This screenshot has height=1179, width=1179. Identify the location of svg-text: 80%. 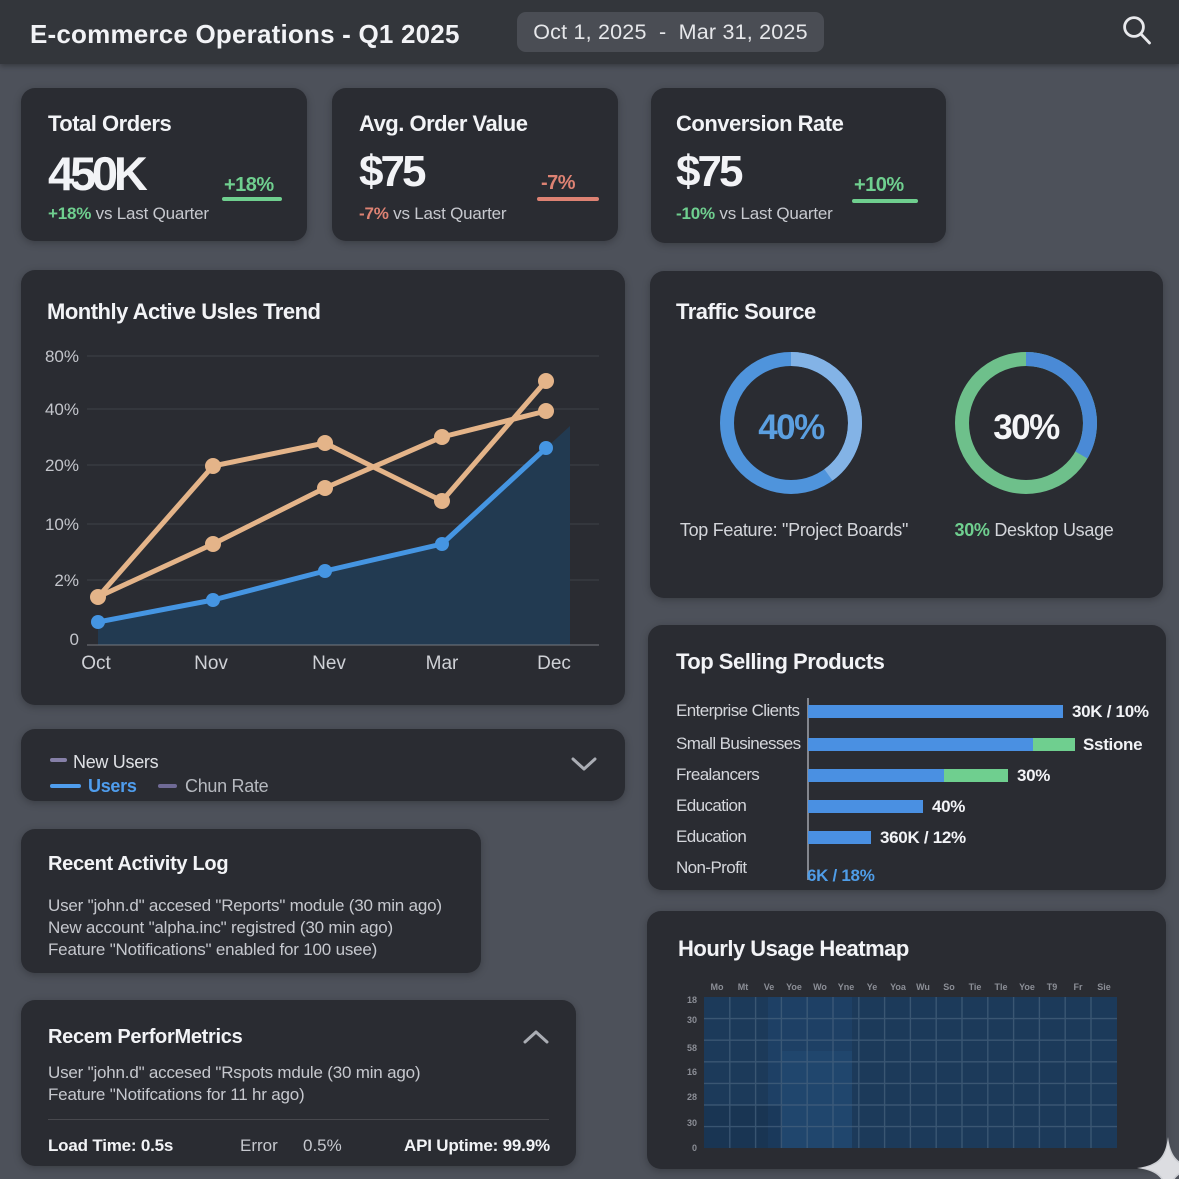
(62, 356).